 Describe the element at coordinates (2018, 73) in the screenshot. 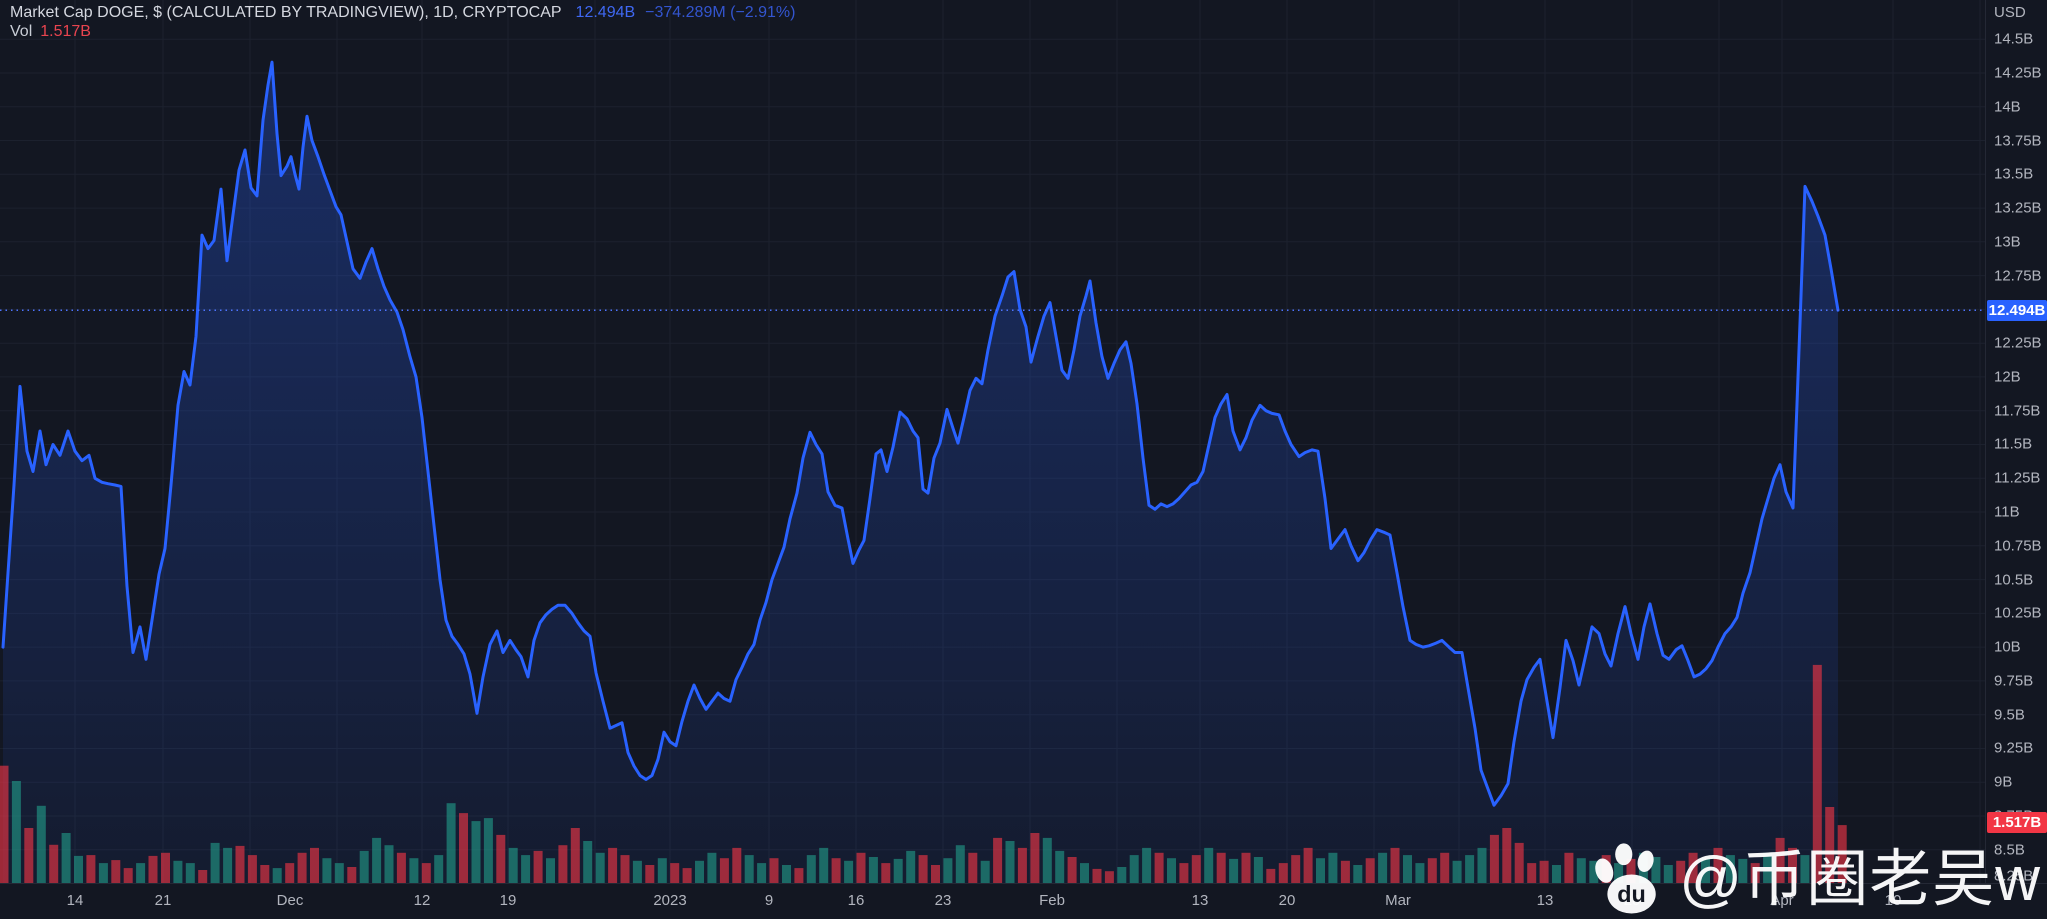

I see `y-axis-label: 14.25B` at that location.